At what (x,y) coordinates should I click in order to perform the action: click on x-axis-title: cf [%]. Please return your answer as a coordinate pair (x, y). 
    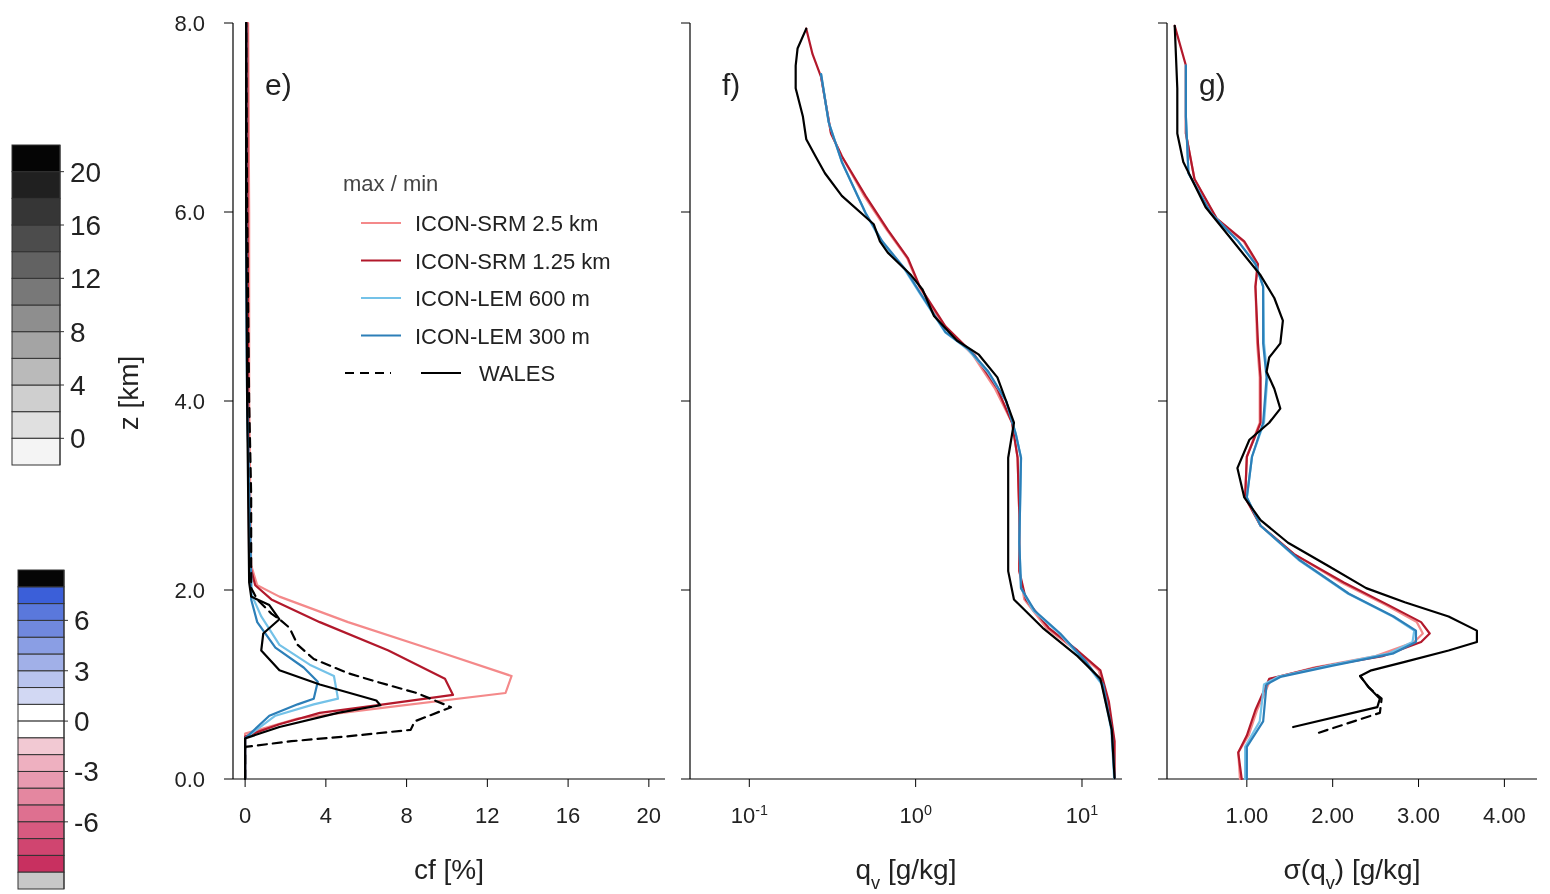
    Looking at the image, I should click on (449, 869).